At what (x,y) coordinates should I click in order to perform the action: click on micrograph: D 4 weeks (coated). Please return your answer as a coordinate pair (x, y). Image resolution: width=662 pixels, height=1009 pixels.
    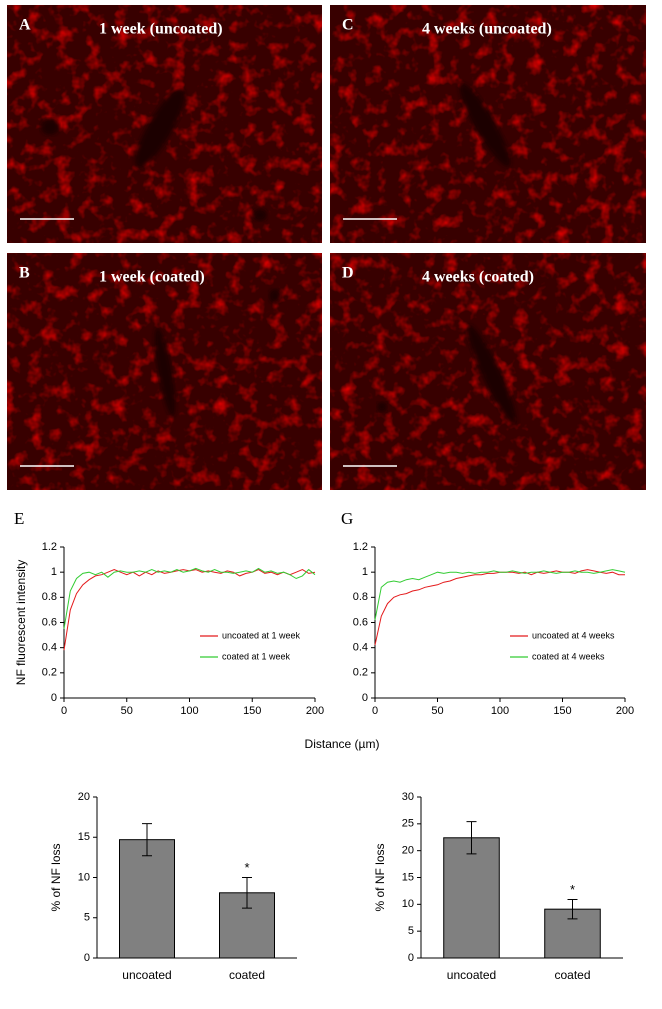
    Looking at the image, I should click on (488, 371).